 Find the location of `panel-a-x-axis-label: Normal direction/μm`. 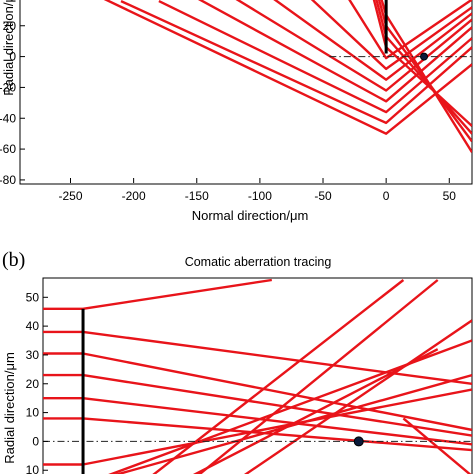

panel-a-x-axis-label: Normal direction/μm is located at coordinates (250, 215).